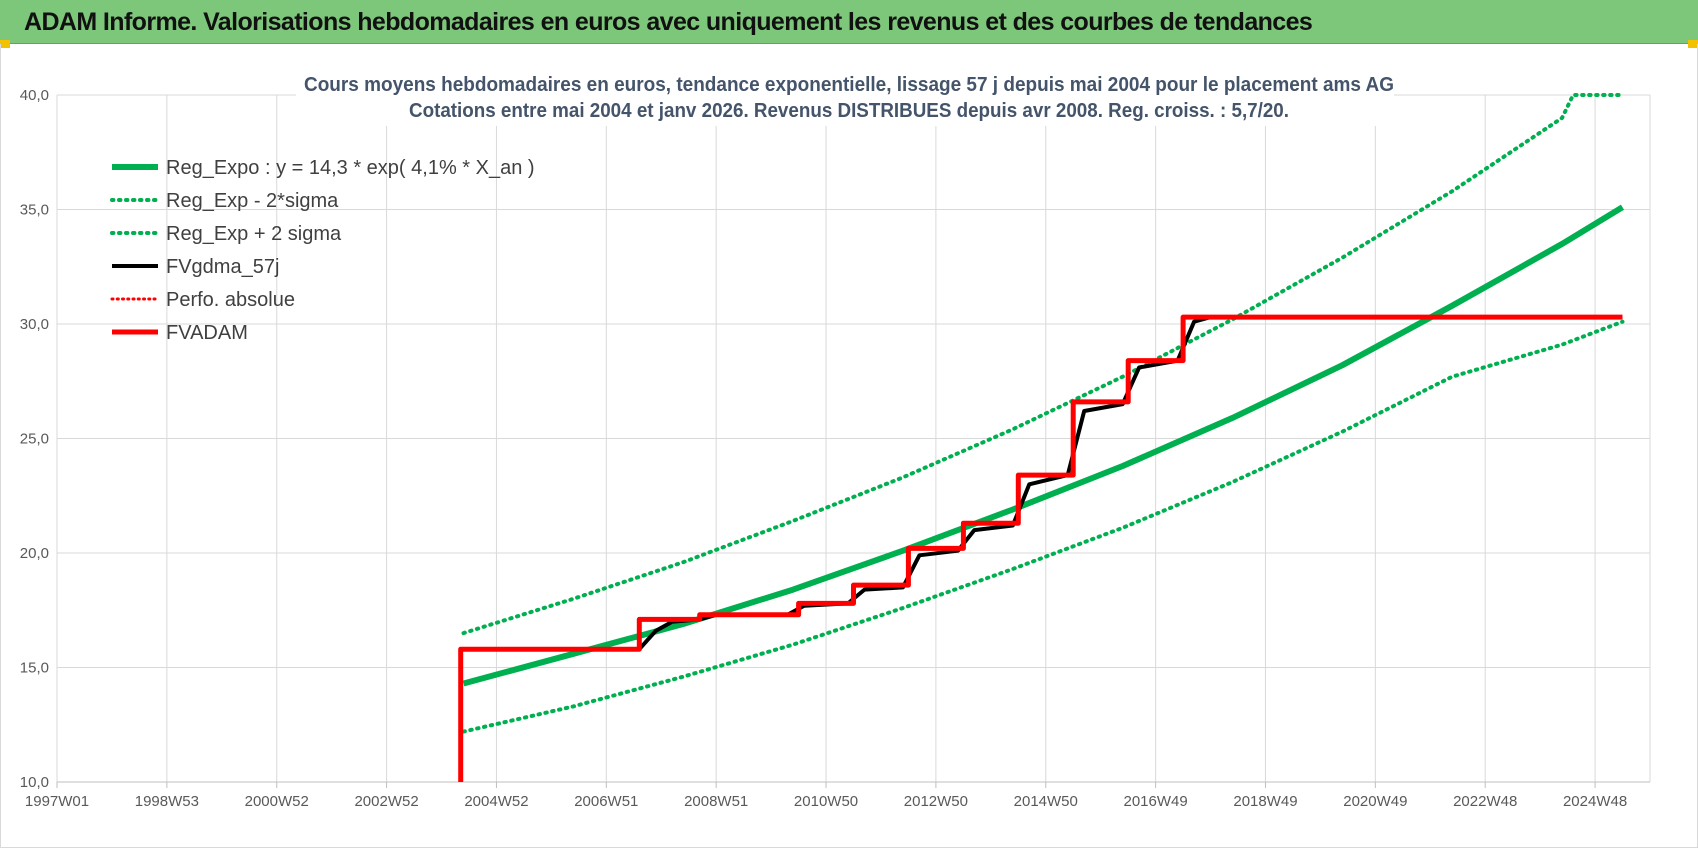  I want to click on legend-label-3: FVgdma_57j, so click(222, 267).